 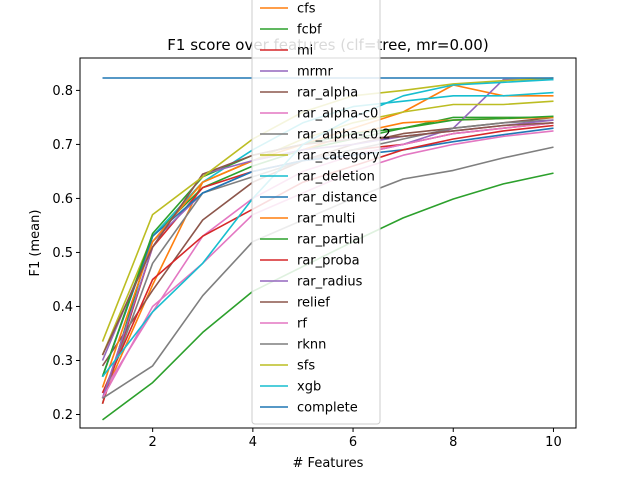 I want to click on legend-label-mi: mi, so click(x=305, y=51).